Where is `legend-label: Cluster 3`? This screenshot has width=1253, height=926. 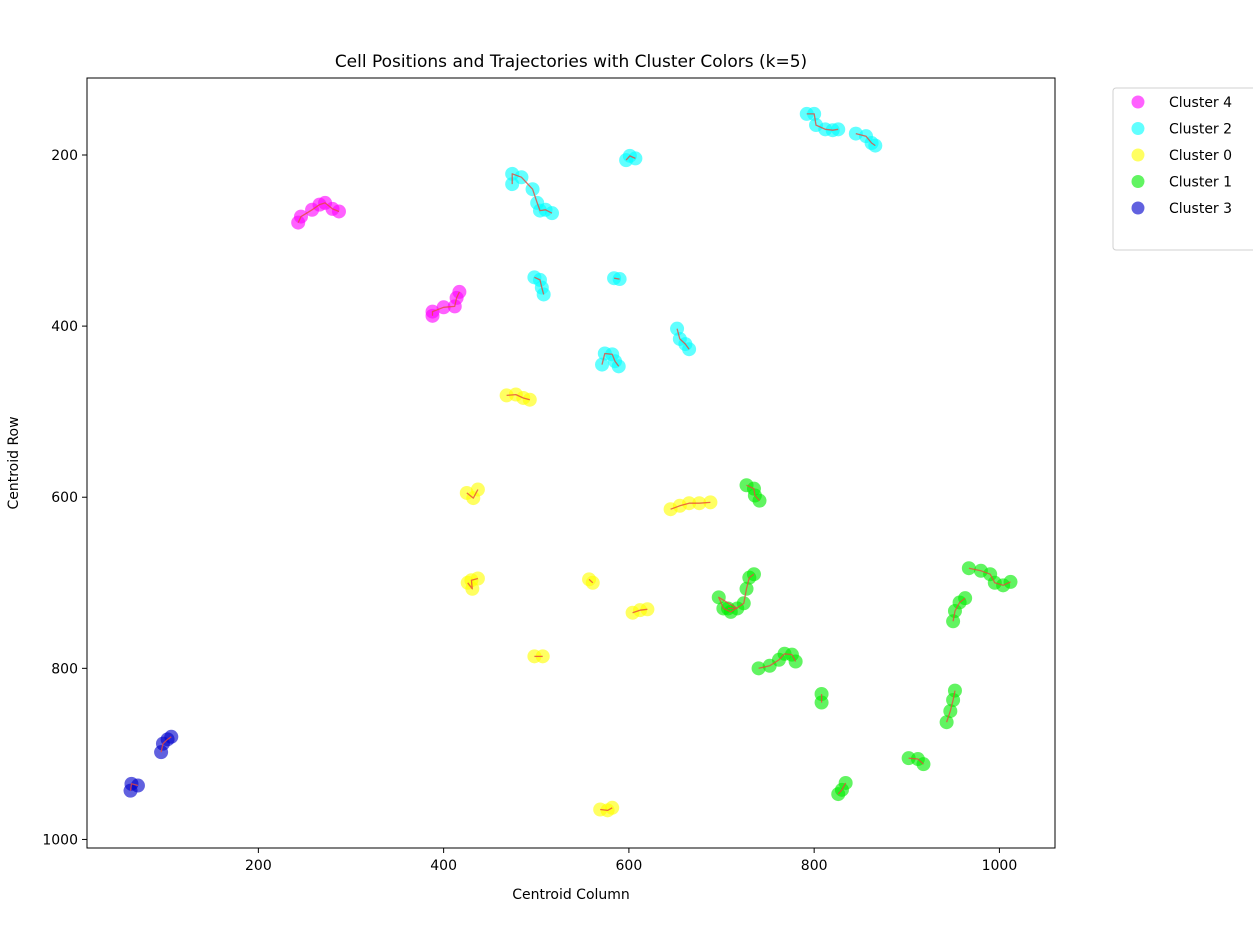 legend-label: Cluster 3 is located at coordinates (1200, 209).